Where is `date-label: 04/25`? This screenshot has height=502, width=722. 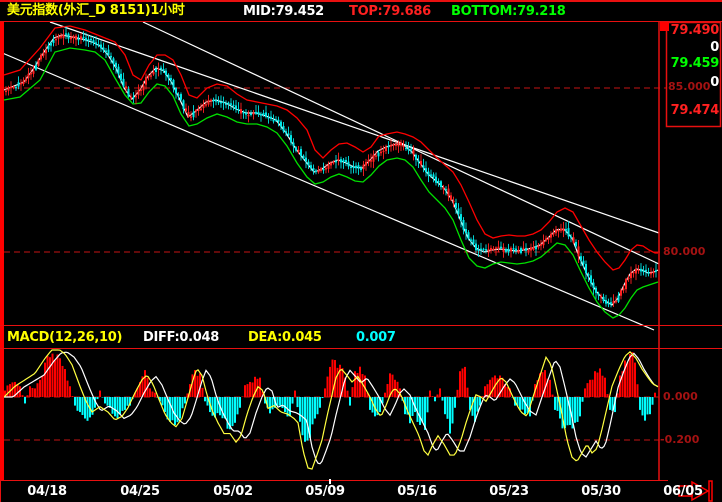
date-label: 04/25 is located at coordinates (140, 491).